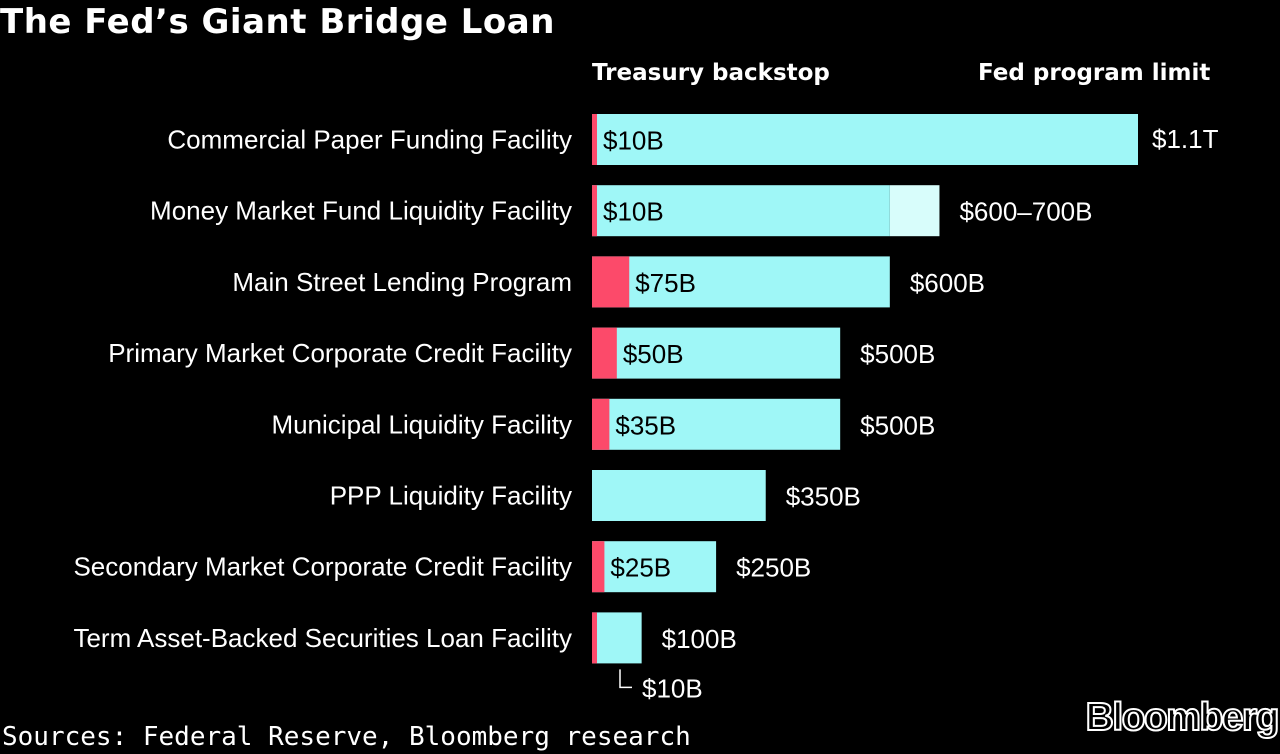  What do you see at coordinates (421, 424) in the screenshot?
I see `category-label: Municipal Liquidity Facility` at bounding box center [421, 424].